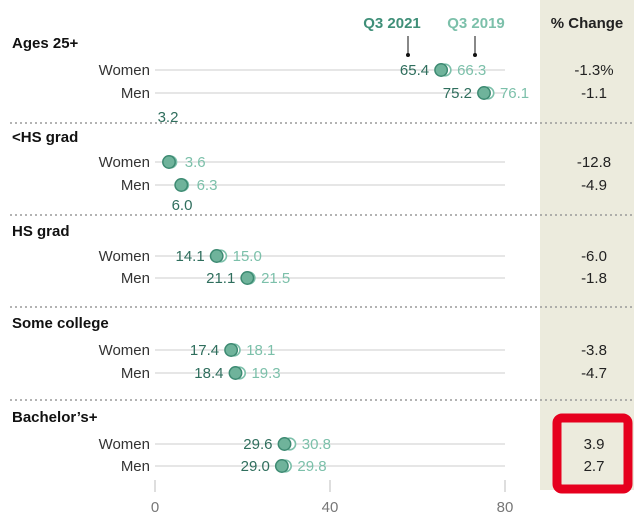 This screenshot has height=517, width=634. What do you see at coordinates (594, 278) in the screenshot?
I see `percent-change-value: -1.8` at bounding box center [594, 278].